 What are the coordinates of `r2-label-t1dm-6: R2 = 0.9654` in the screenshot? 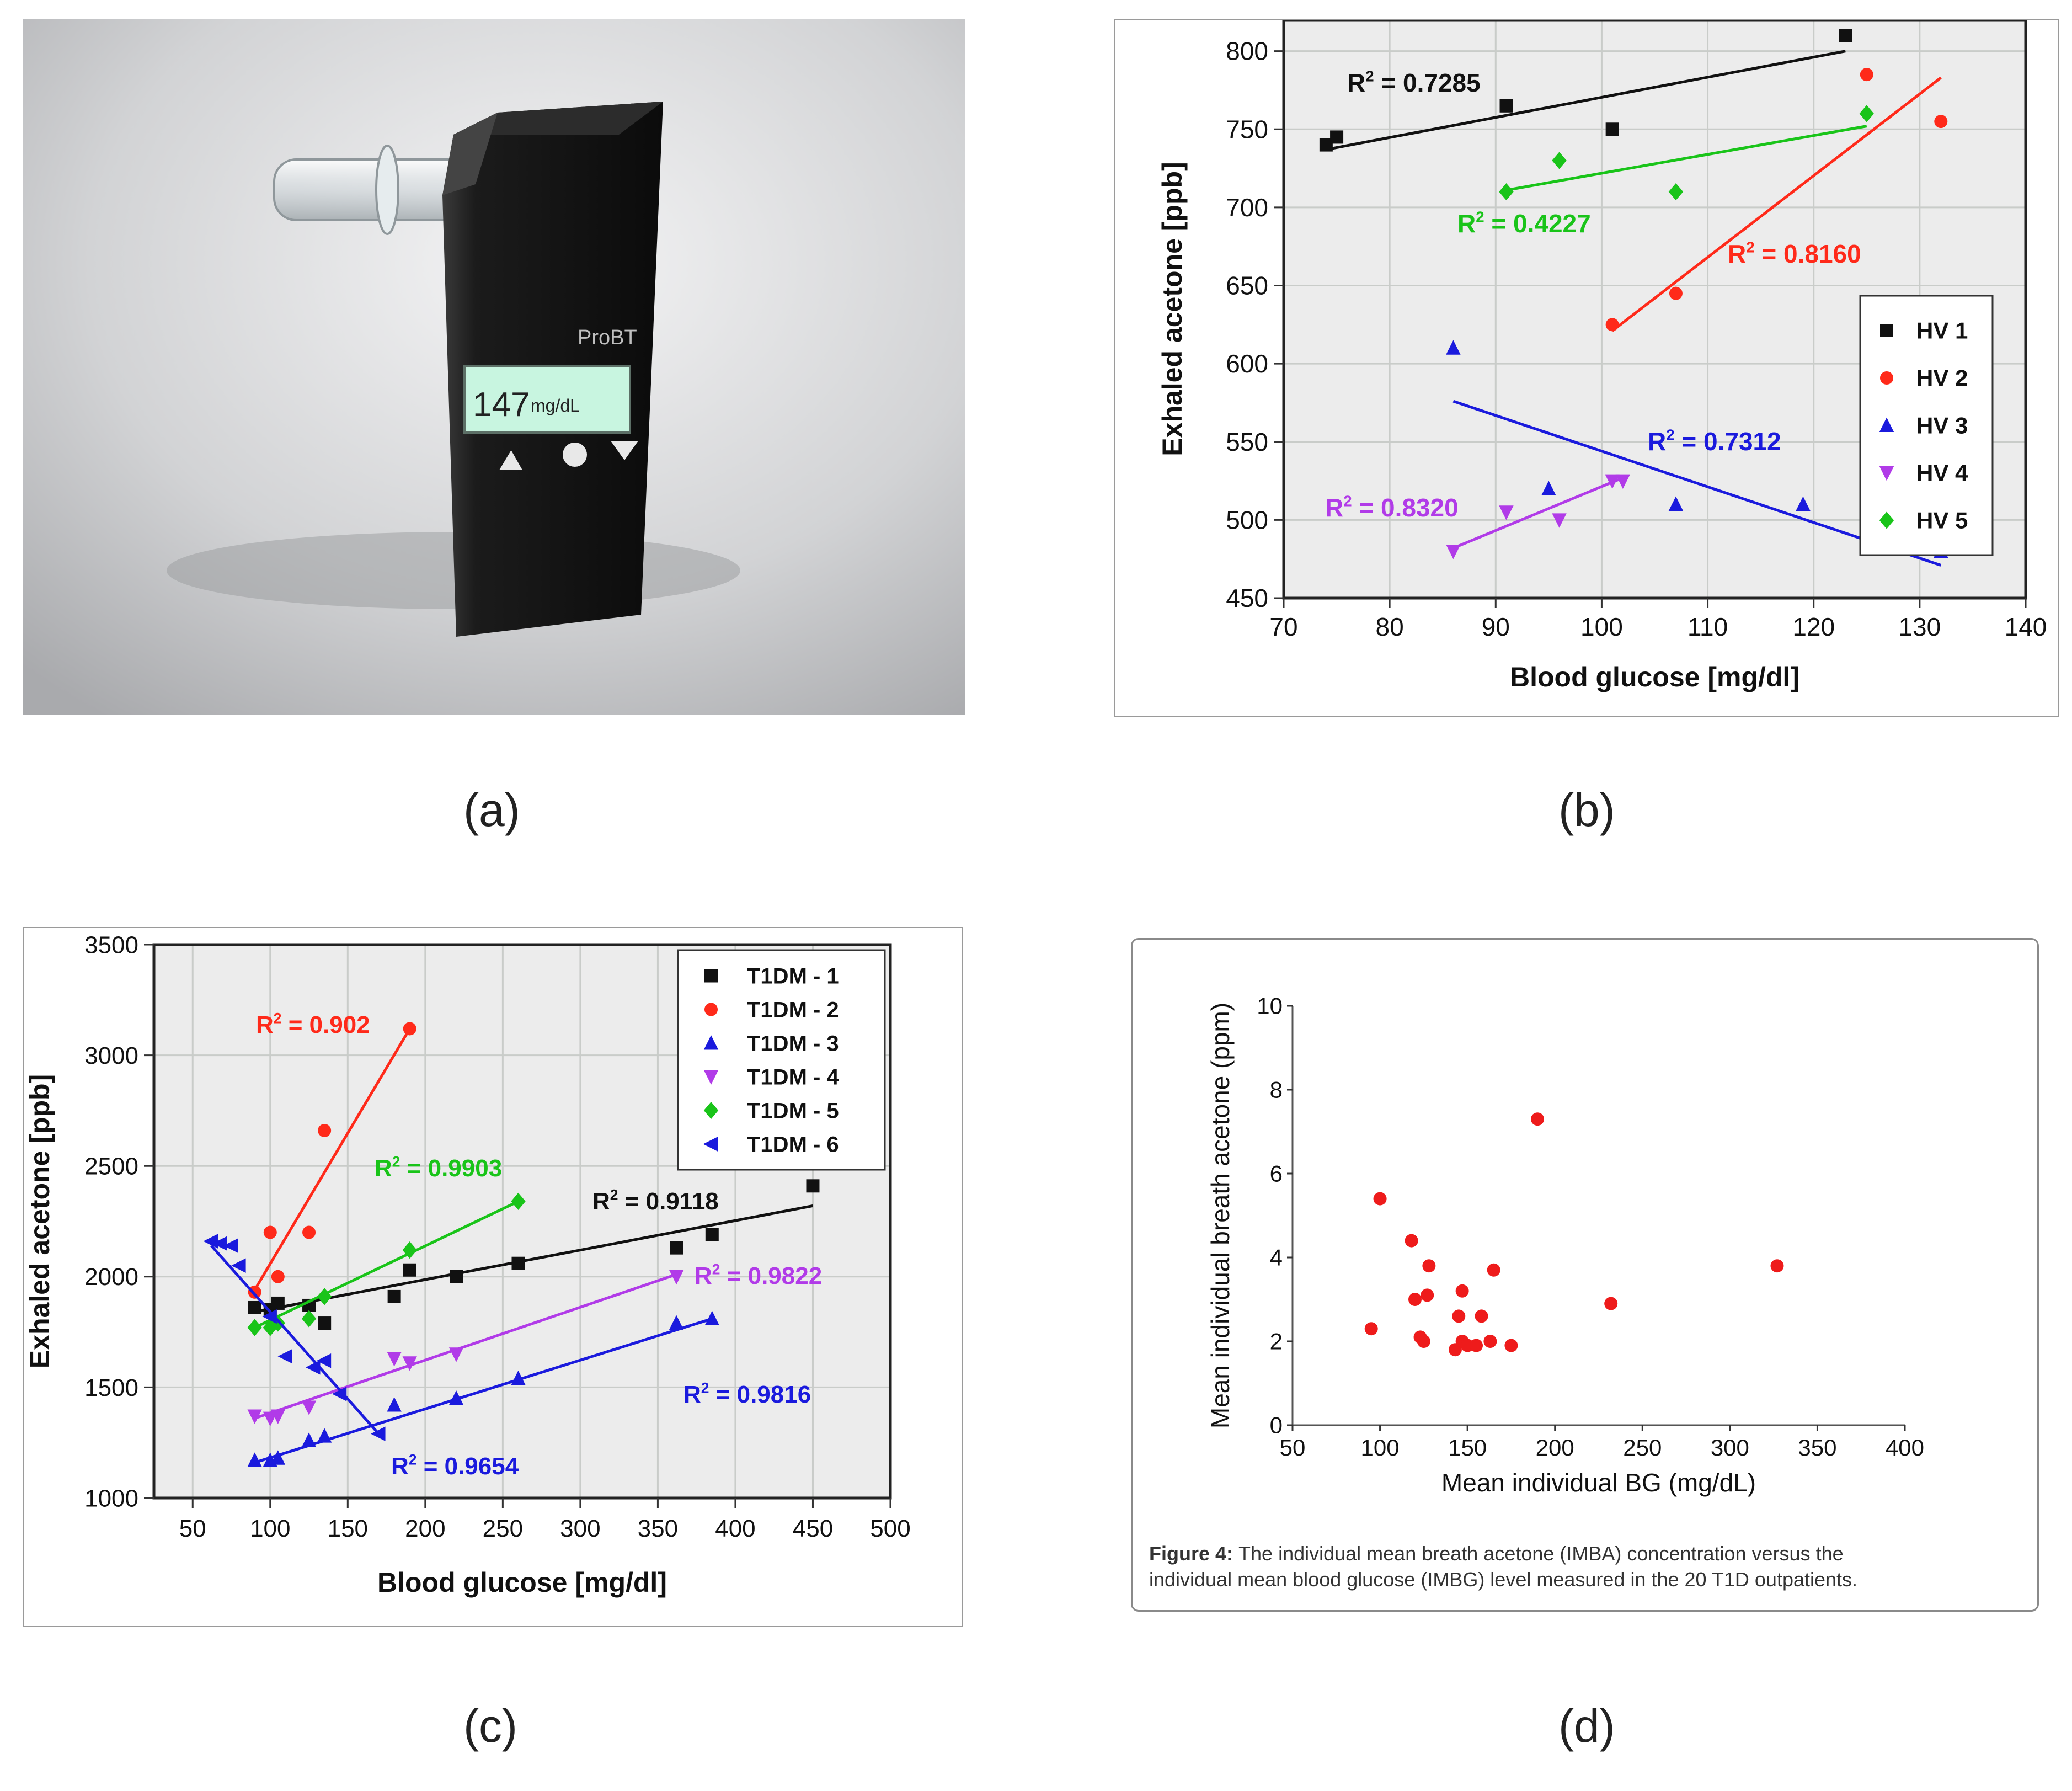 It's located at (455, 1465).